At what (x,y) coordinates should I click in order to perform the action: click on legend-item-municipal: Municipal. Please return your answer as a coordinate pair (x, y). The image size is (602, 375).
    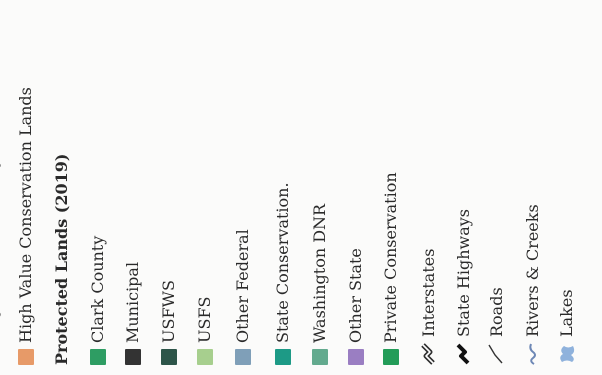
    Looking at the image, I should click on (133, 313).